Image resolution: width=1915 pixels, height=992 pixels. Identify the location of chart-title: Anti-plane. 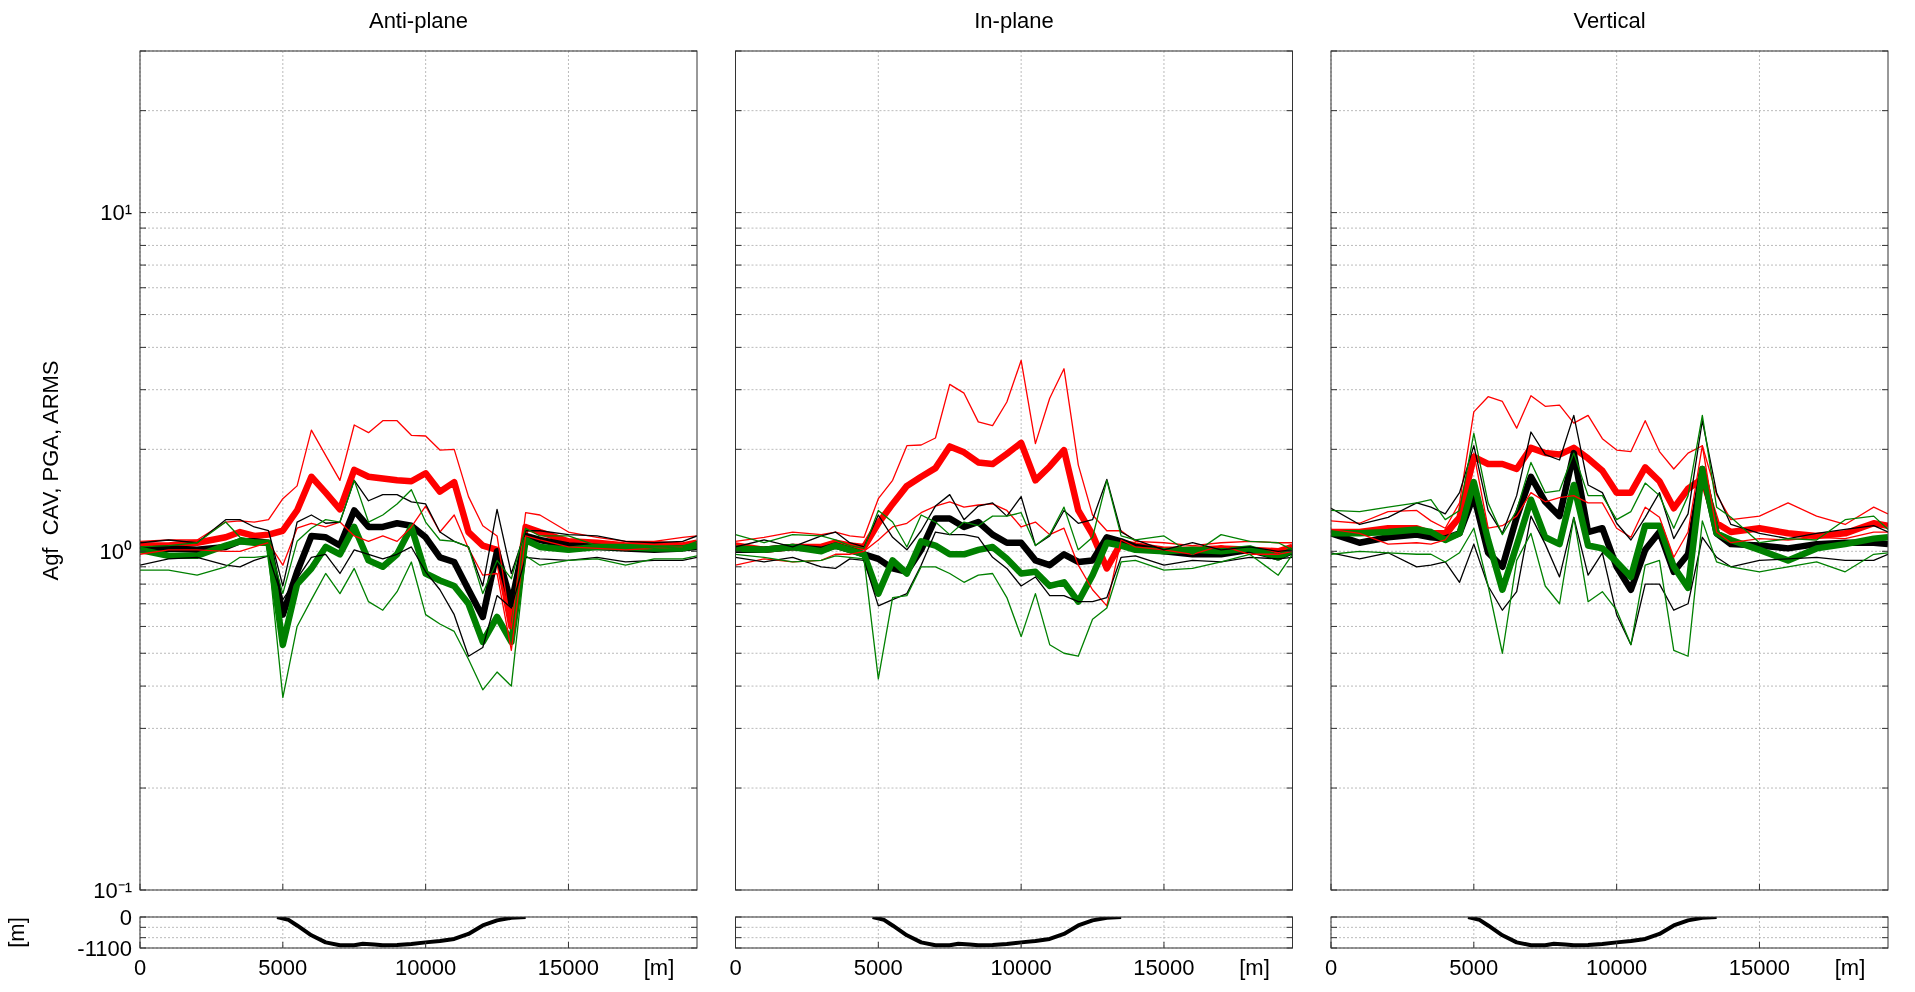
(418, 20).